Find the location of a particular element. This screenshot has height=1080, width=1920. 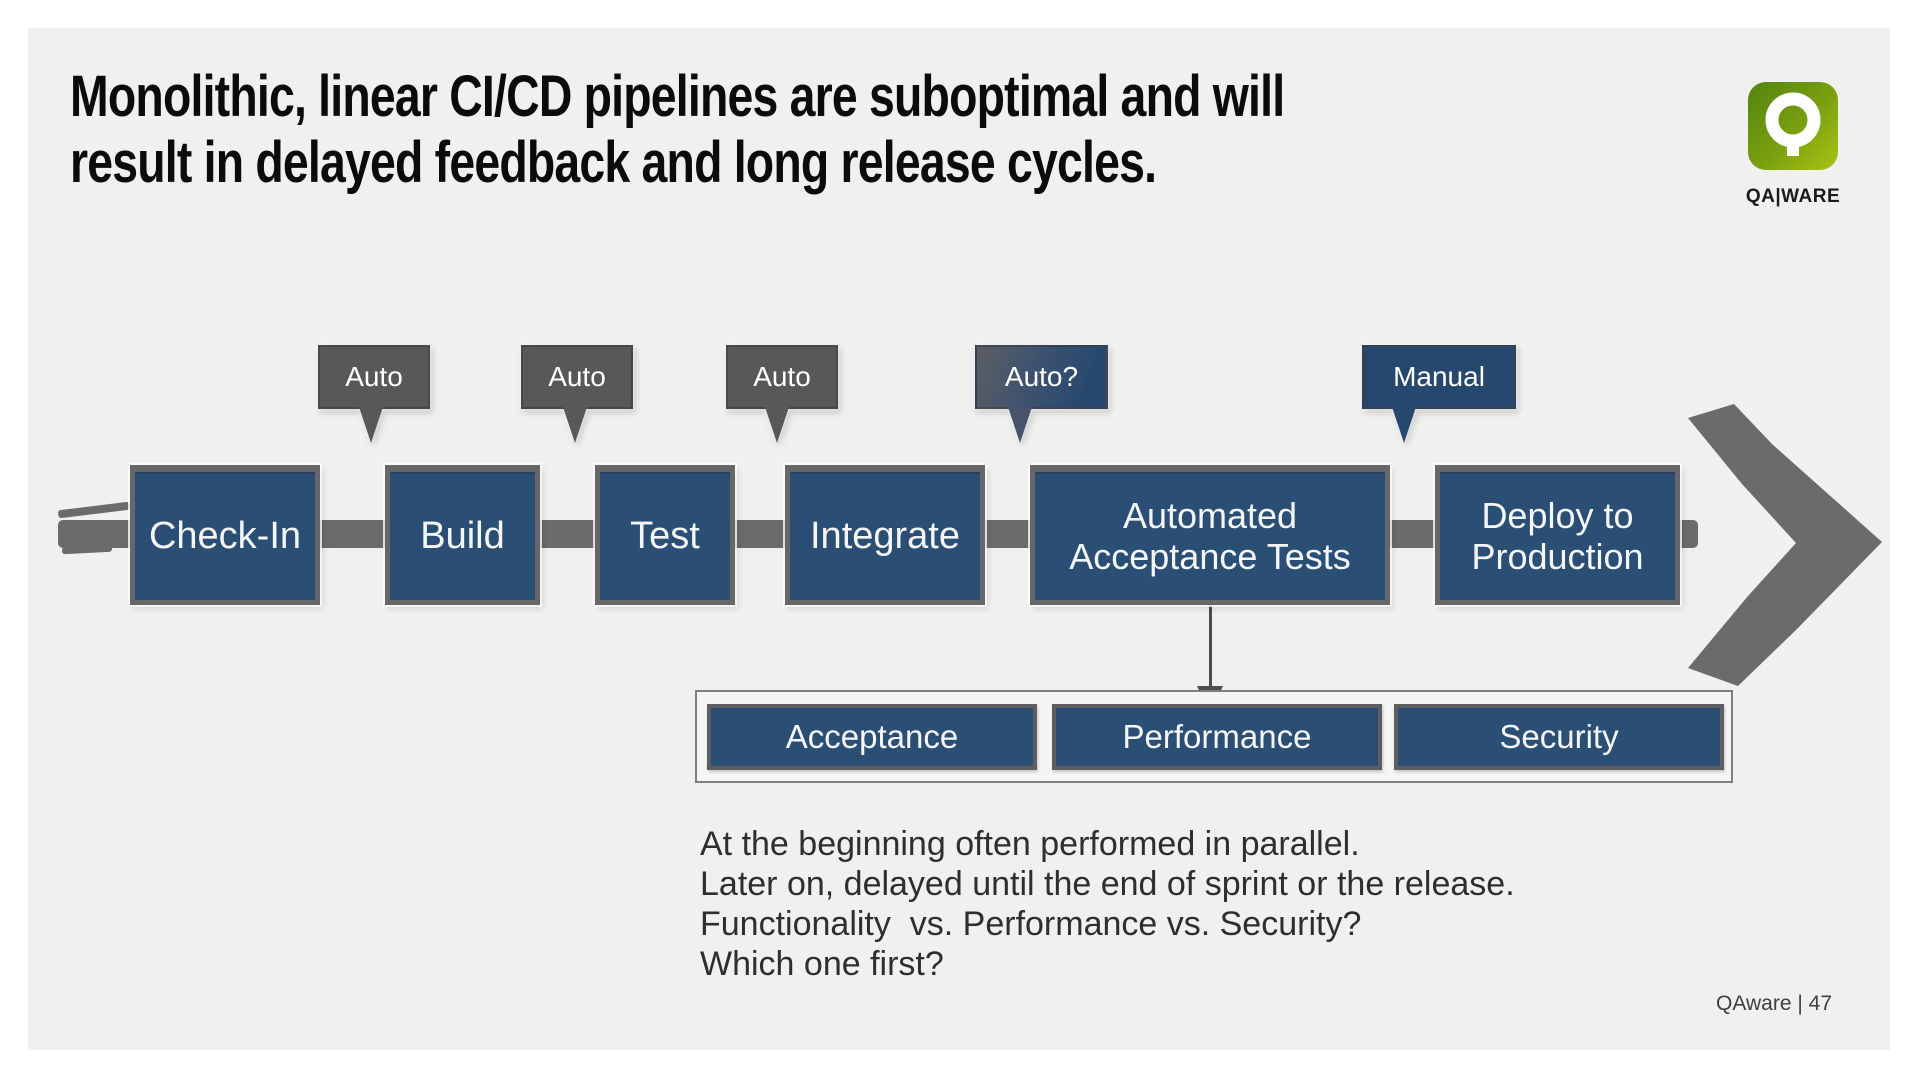

down-arrow-line is located at coordinates (1210, 646).